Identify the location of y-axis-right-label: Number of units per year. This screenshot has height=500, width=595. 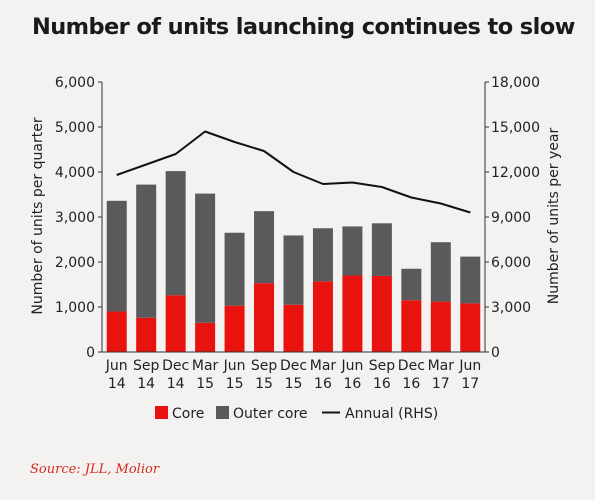
(554, 216).